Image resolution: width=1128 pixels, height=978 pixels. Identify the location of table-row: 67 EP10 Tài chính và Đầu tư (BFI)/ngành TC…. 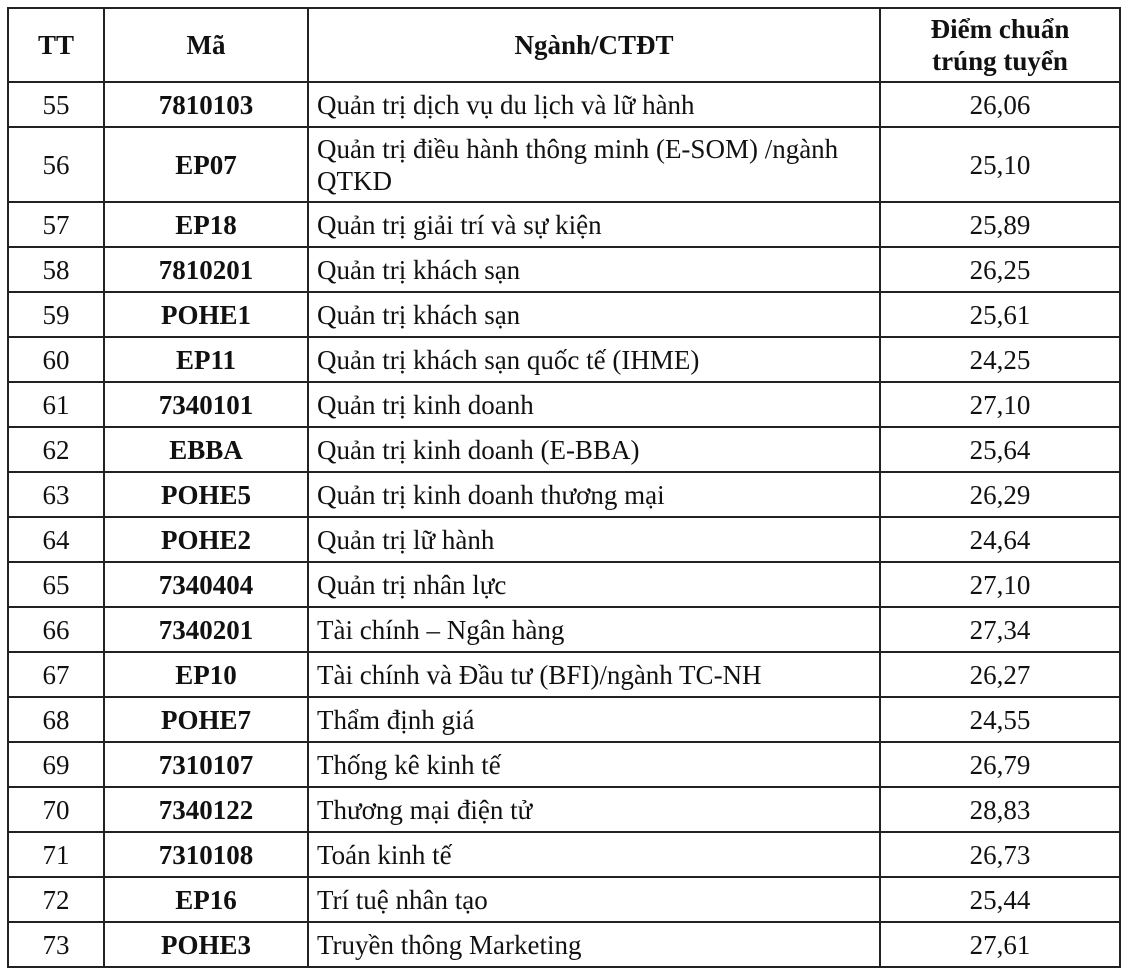
(564, 674).